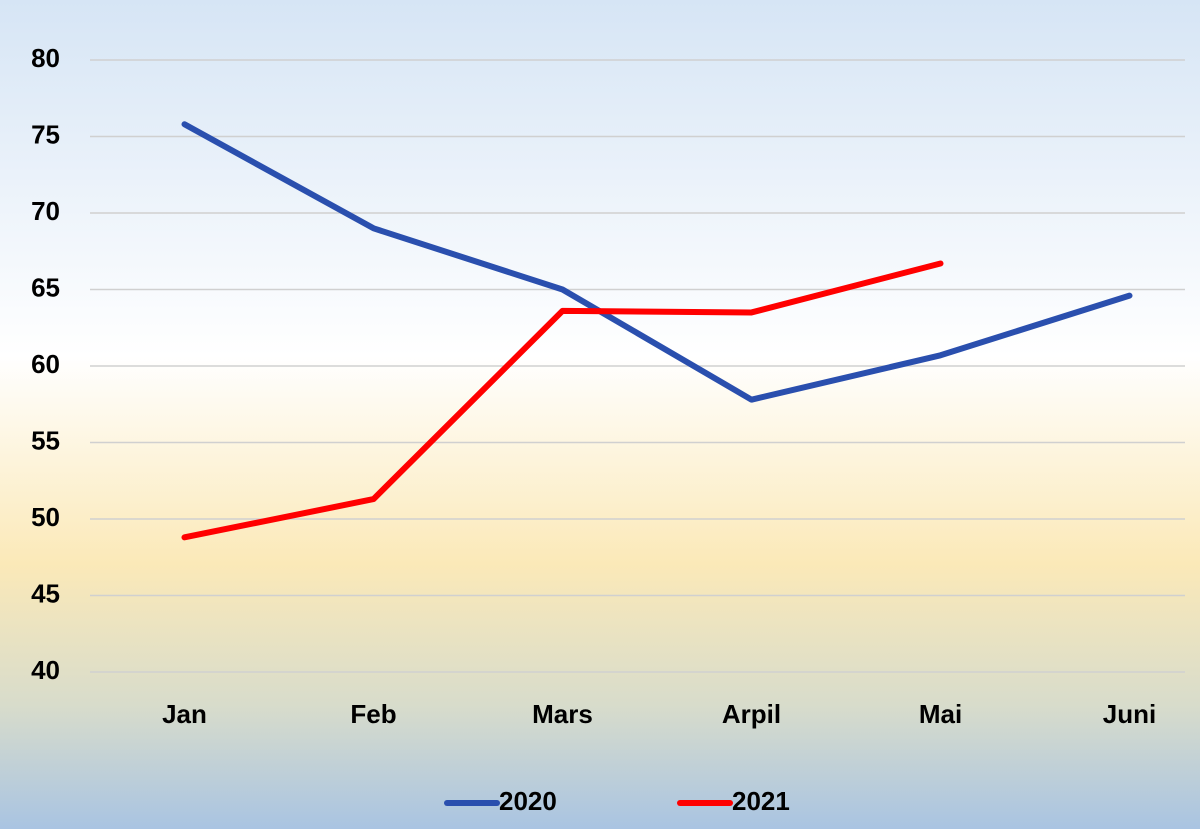  What do you see at coordinates (45, 134) in the screenshot?
I see `y-tick-label: 75` at bounding box center [45, 134].